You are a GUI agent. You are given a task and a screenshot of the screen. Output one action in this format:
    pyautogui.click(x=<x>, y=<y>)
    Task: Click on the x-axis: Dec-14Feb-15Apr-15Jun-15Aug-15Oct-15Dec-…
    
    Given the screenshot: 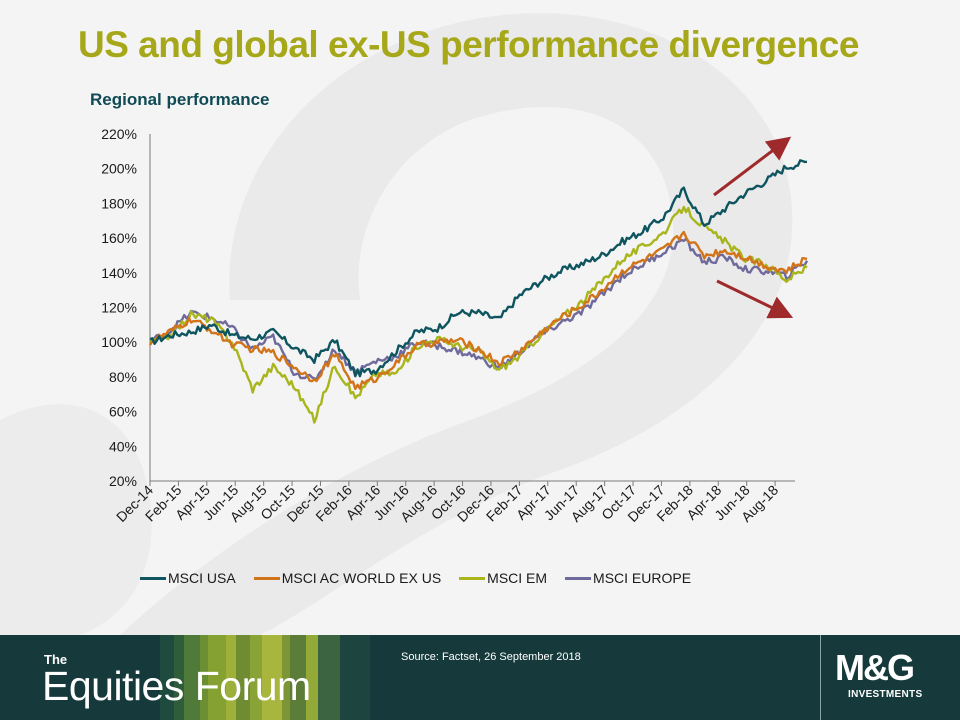 What is the action you would take?
    pyautogui.click(x=454, y=502)
    